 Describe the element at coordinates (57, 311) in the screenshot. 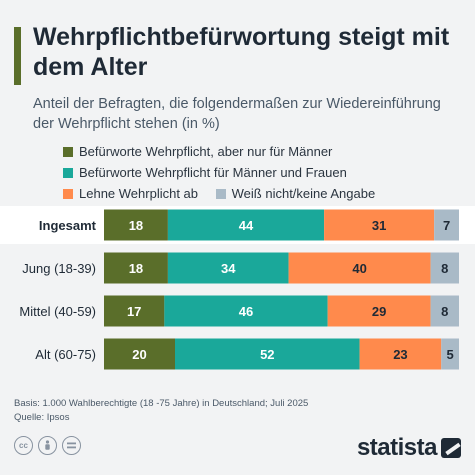

I see `category-label: Mittel (40-59)` at that location.